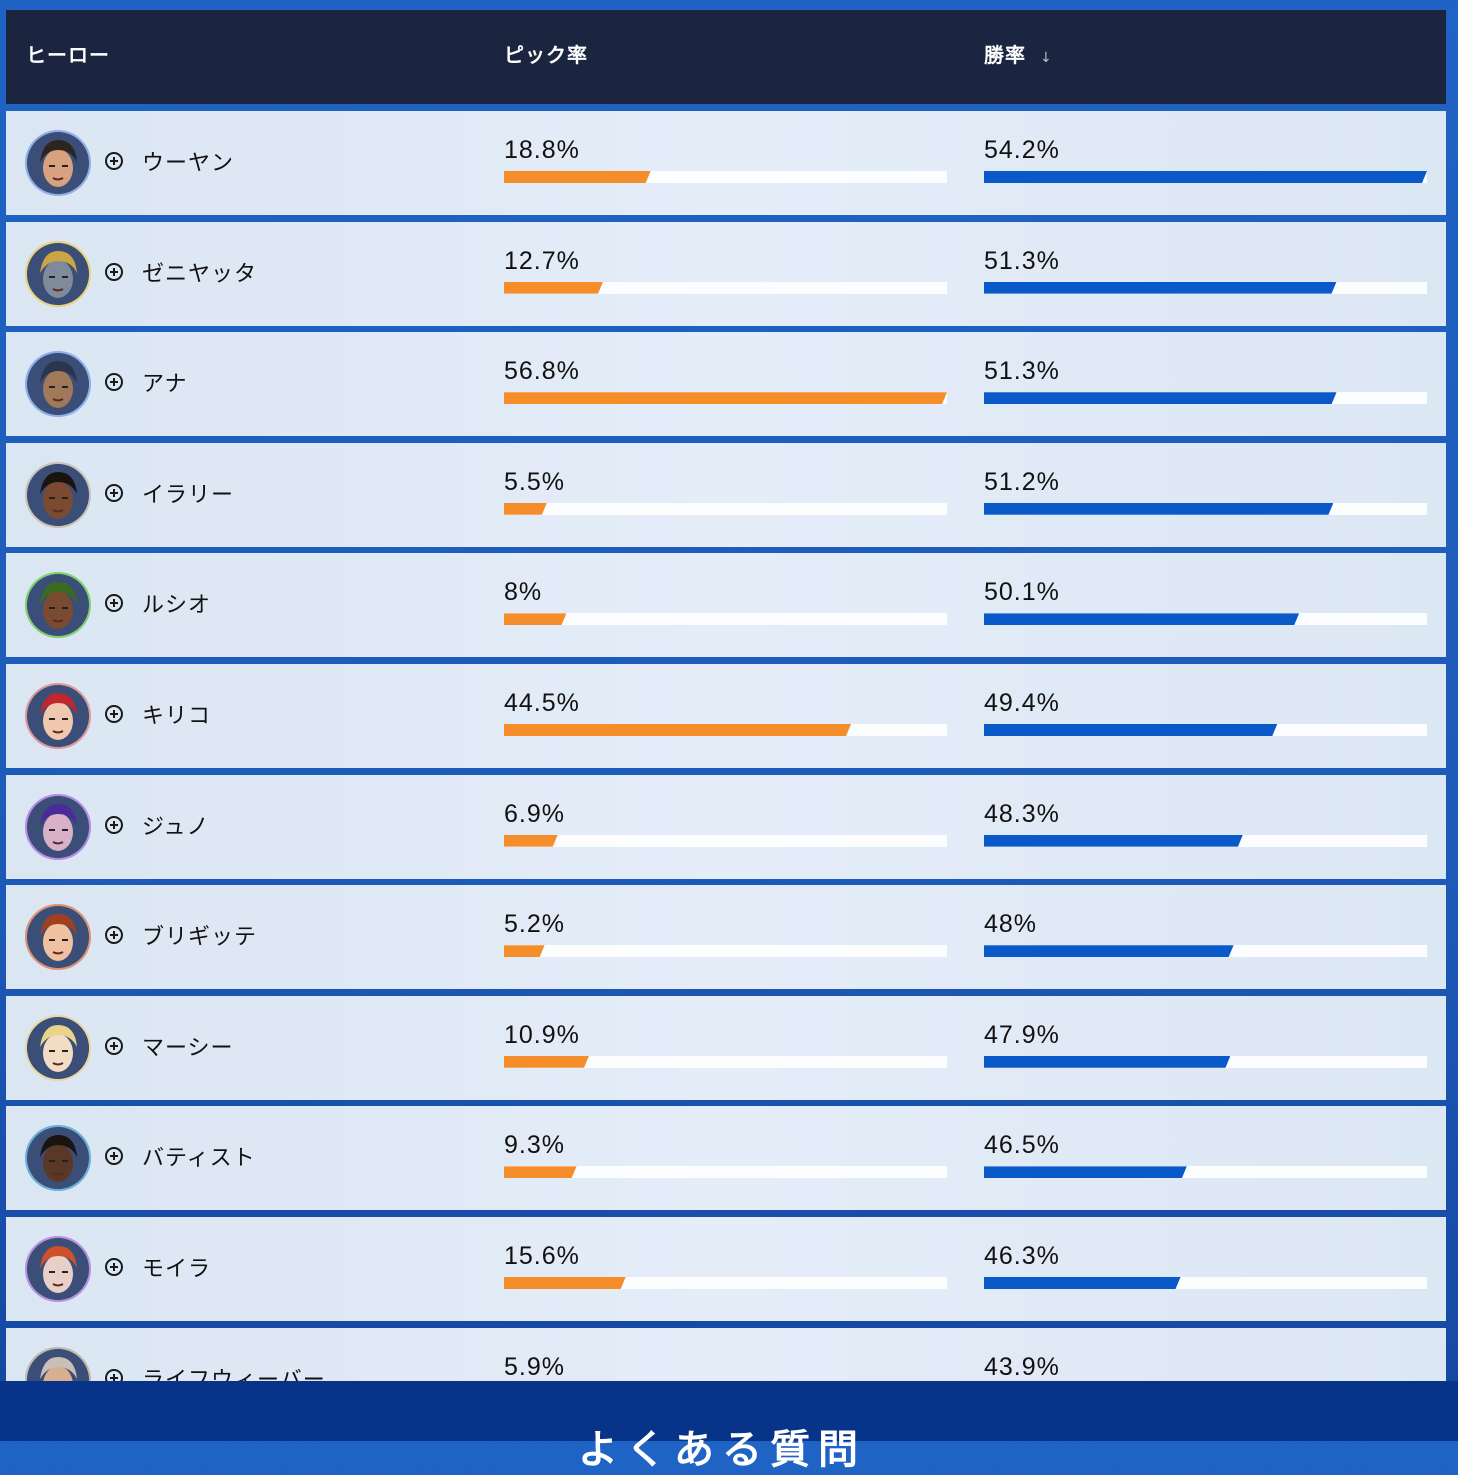 Image resolution: width=1458 pixels, height=1475 pixels. What do you see at coordinates (726, 163) in the screenshot?
I see `table-row: ウーヤン 18.8% 54.2%` at bounding box center [726, 163].